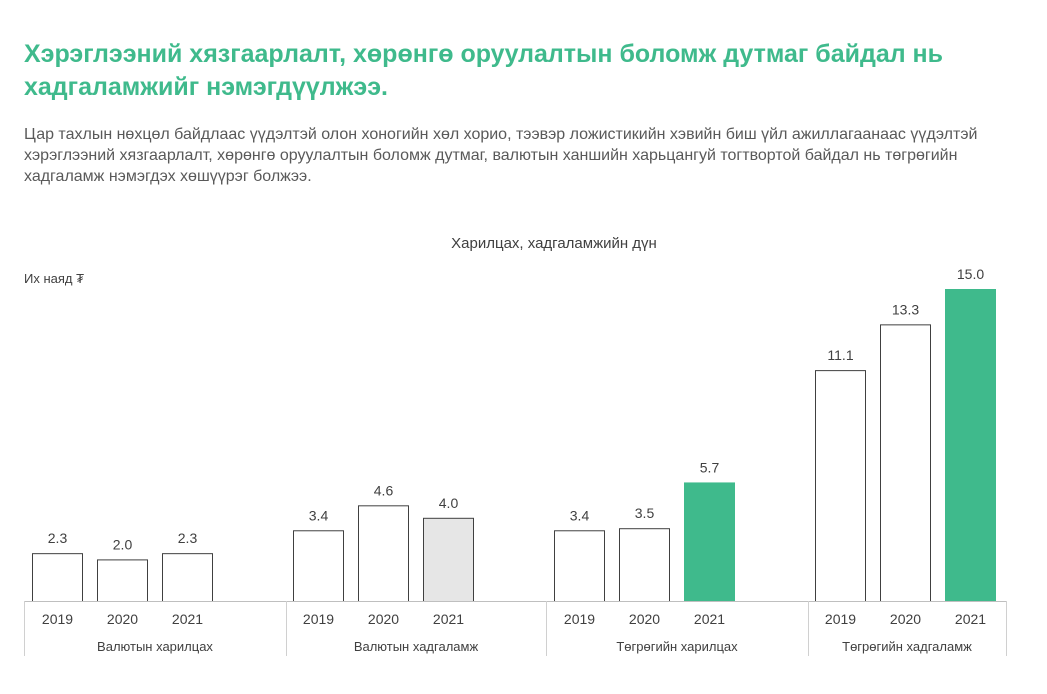 Image resolution: width=1047 pixels, height=694 pixels. I want to click on chart-title: Харилцах, хадгаламжийн дүн, so click(554, 243).